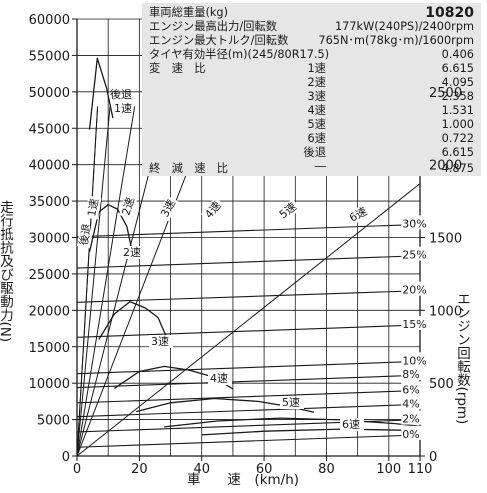 Image resolution: width=487 pixels, height=493 pixels. I want to click on final-ratio: 4.875, so click(458, 168).